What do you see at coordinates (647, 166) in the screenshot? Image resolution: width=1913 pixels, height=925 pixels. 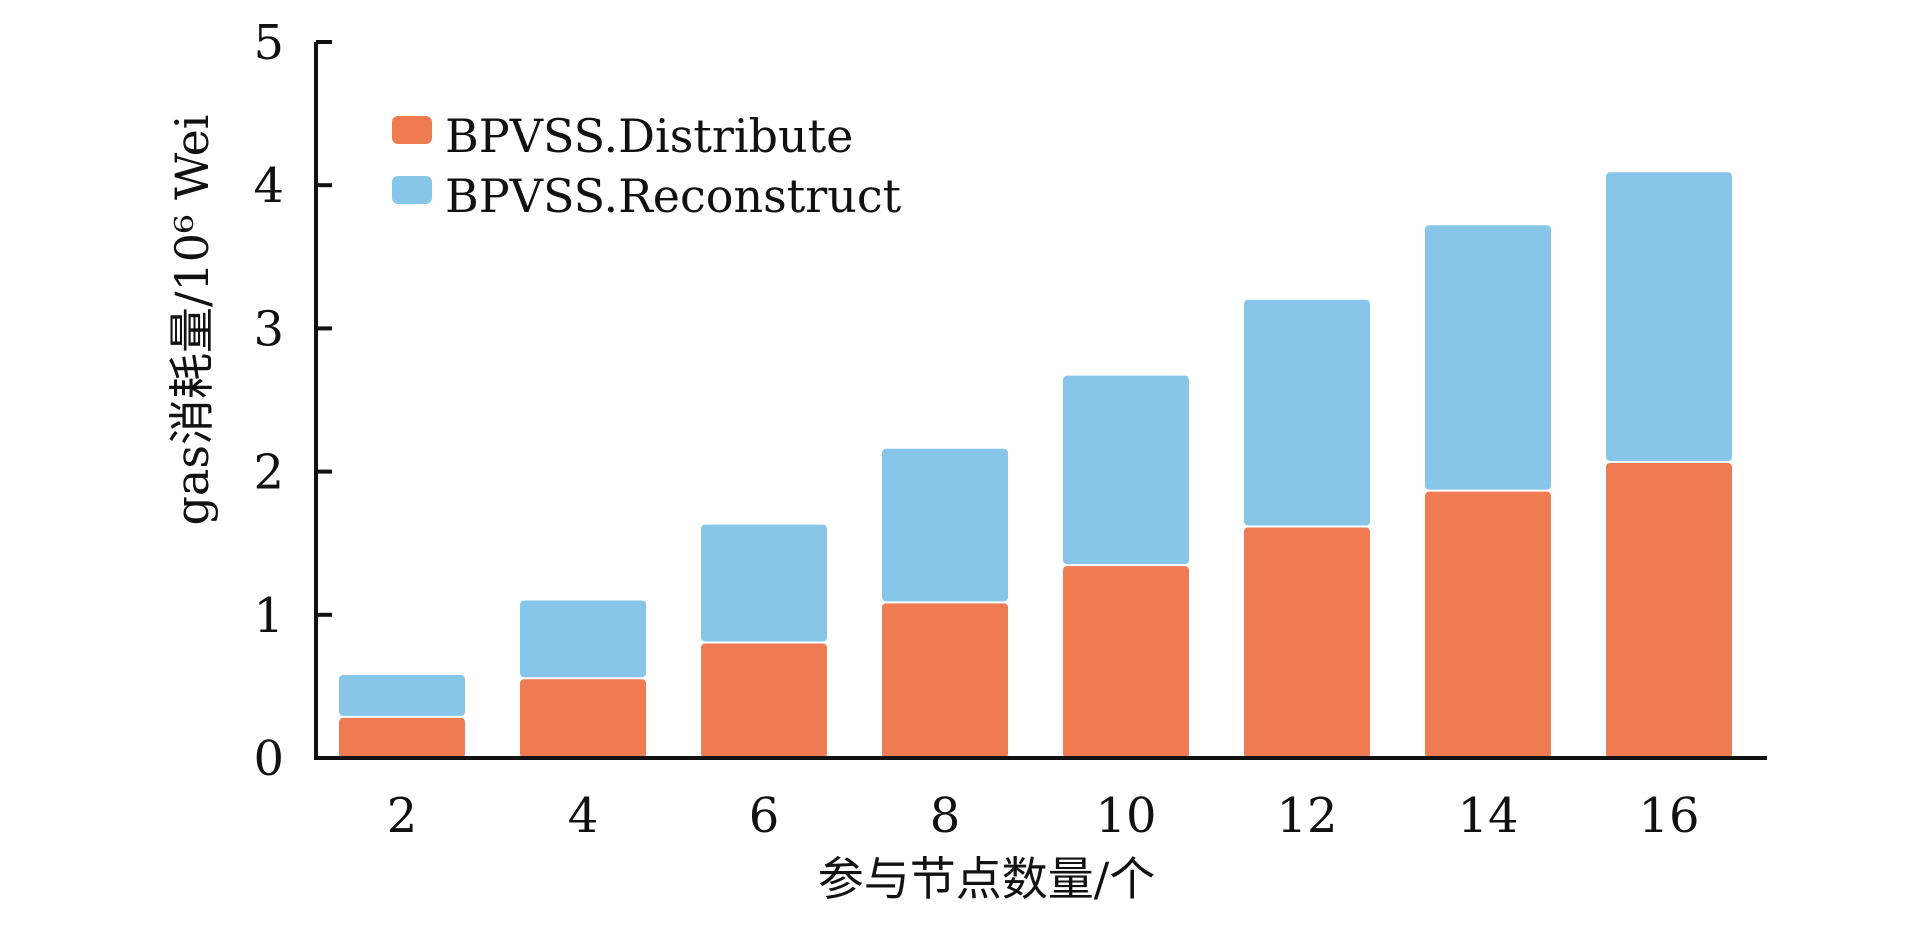 I see `legend: BPVSS.Distribute BPVSS.Reconstruct` at bounding box center [647, 166].